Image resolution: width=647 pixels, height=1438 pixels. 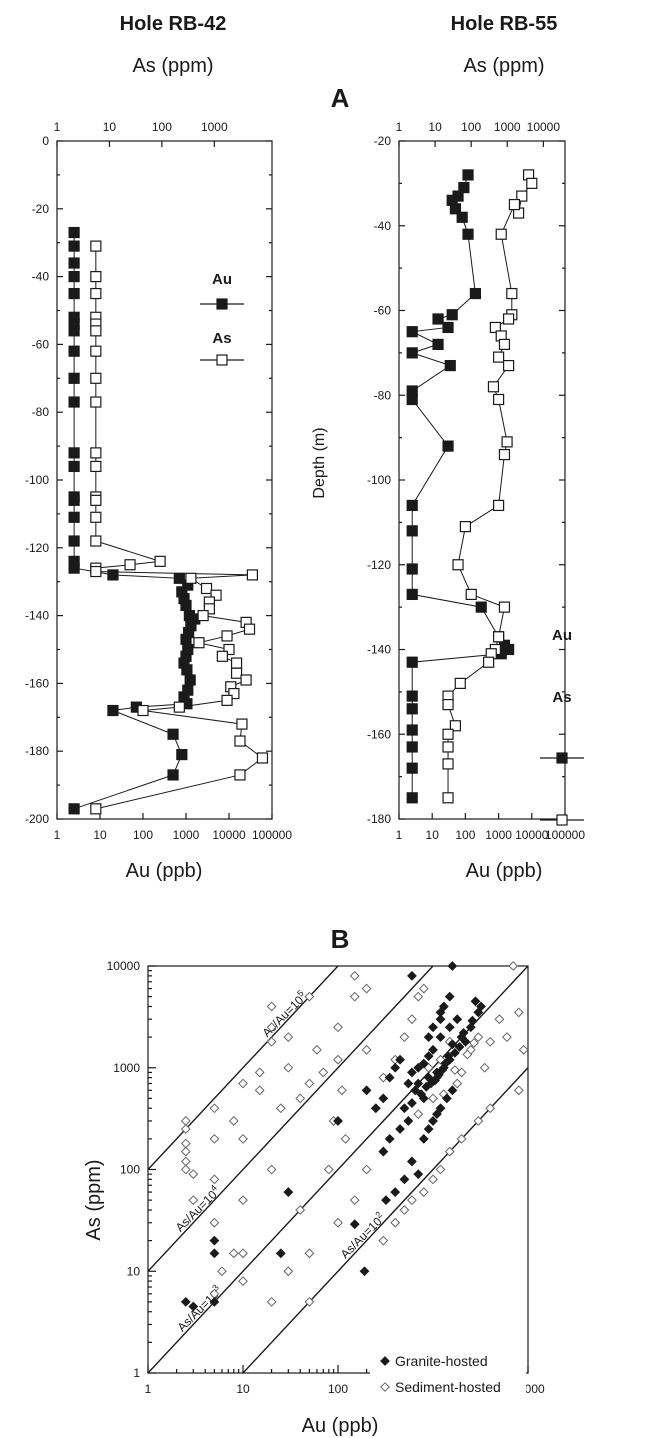 I want to click on chart-b-y-tick-label: 10000, so click(x=124, y=966).